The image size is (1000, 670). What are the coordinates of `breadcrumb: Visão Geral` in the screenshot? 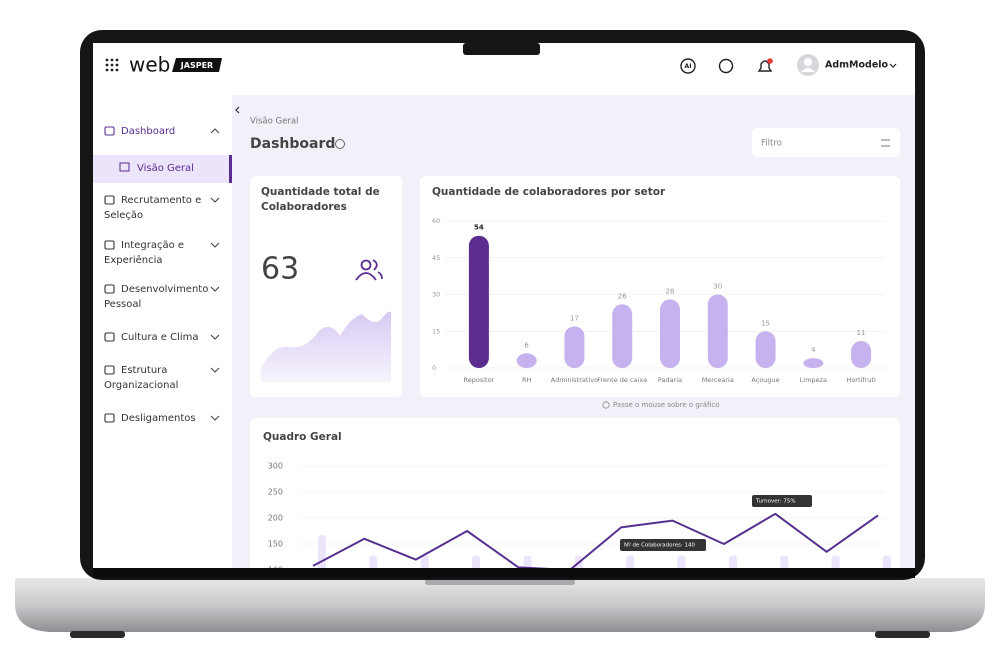 It's located at (274, 122).